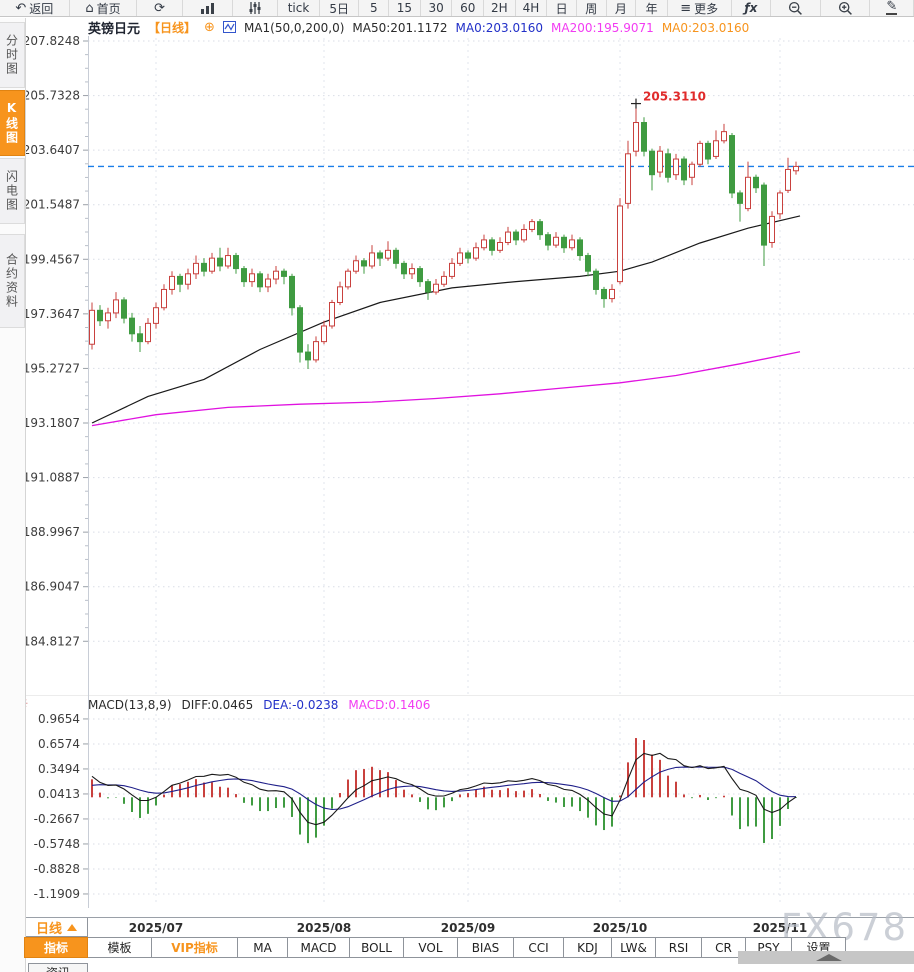  Describe the element at coordinates (324, 928) in the screenshot. I see `svg-text: 2025/08` at that location.